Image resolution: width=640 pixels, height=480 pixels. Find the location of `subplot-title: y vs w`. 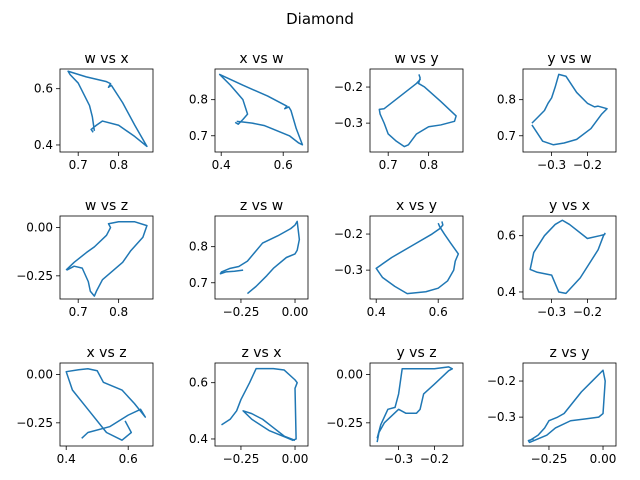

subplot-title: y vs w is located at coordinates (569, 59).